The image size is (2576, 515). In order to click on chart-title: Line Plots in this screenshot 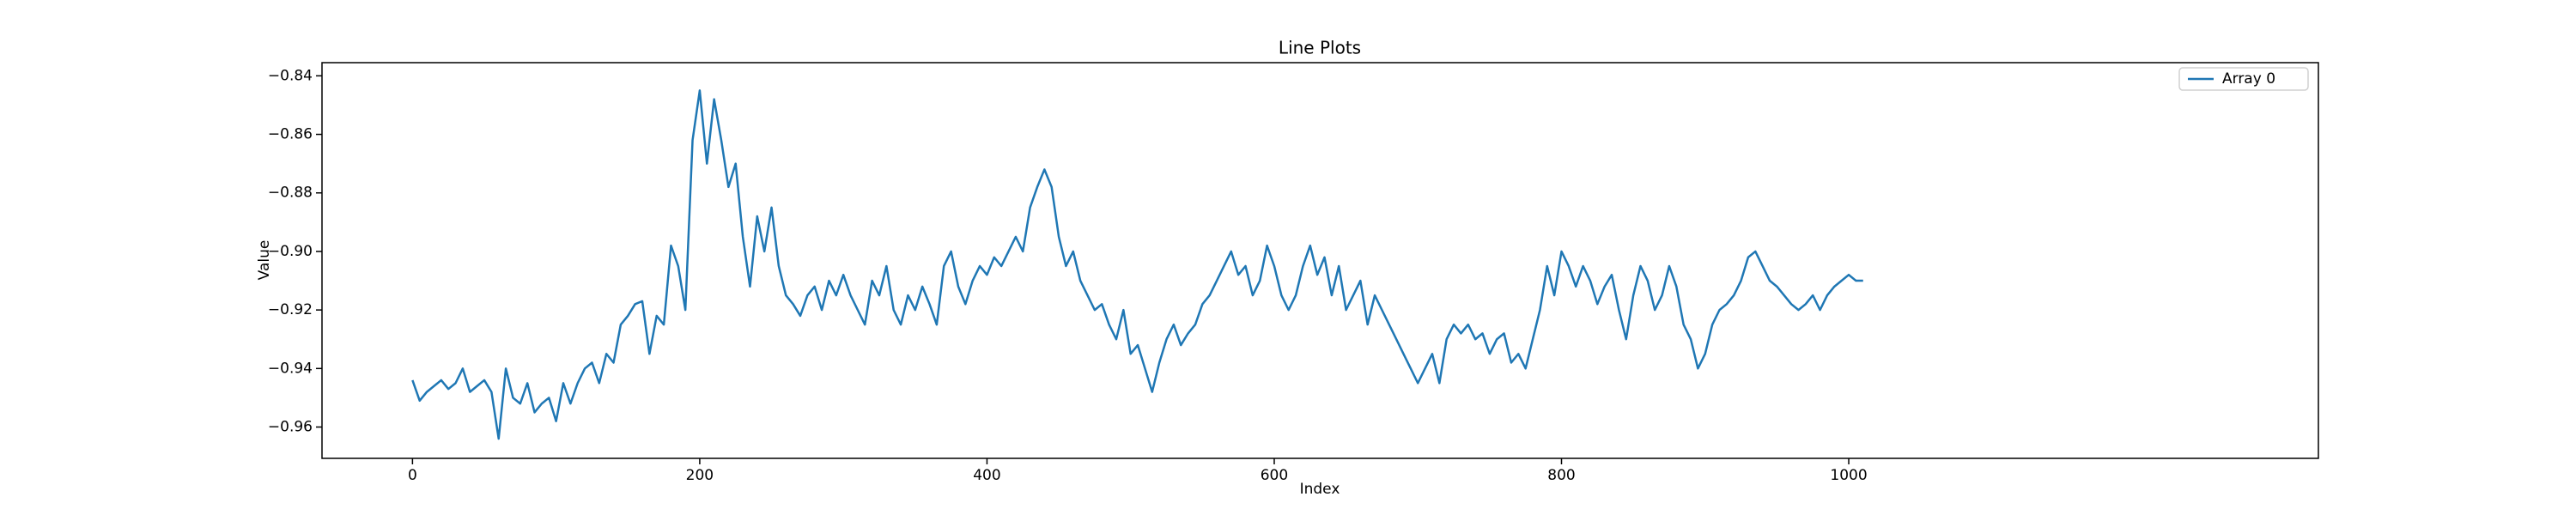, I will do `click(1320, 48)`.